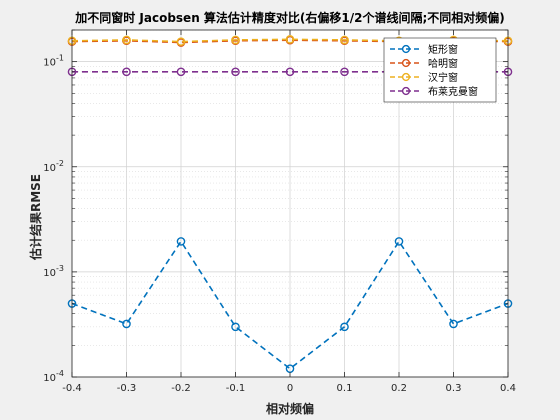 Image resolution: width=560 pixels, height=420 pixels. Describe the element at coordinates (236, 388) in the screenshot. I see `x-tick-label: -0.1` at that location.